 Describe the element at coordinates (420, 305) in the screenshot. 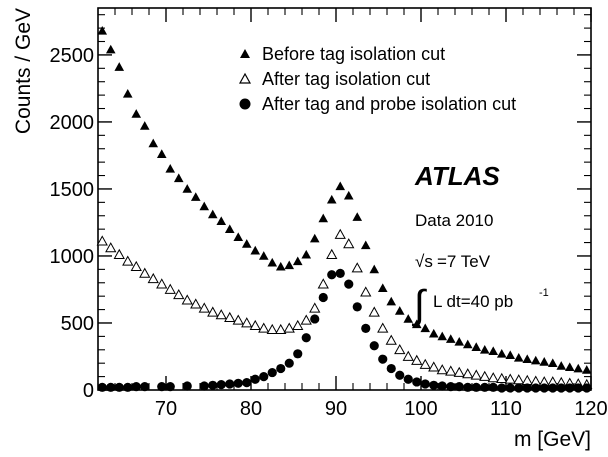

I see `luminosity-integral-sign: ∫` at that location.